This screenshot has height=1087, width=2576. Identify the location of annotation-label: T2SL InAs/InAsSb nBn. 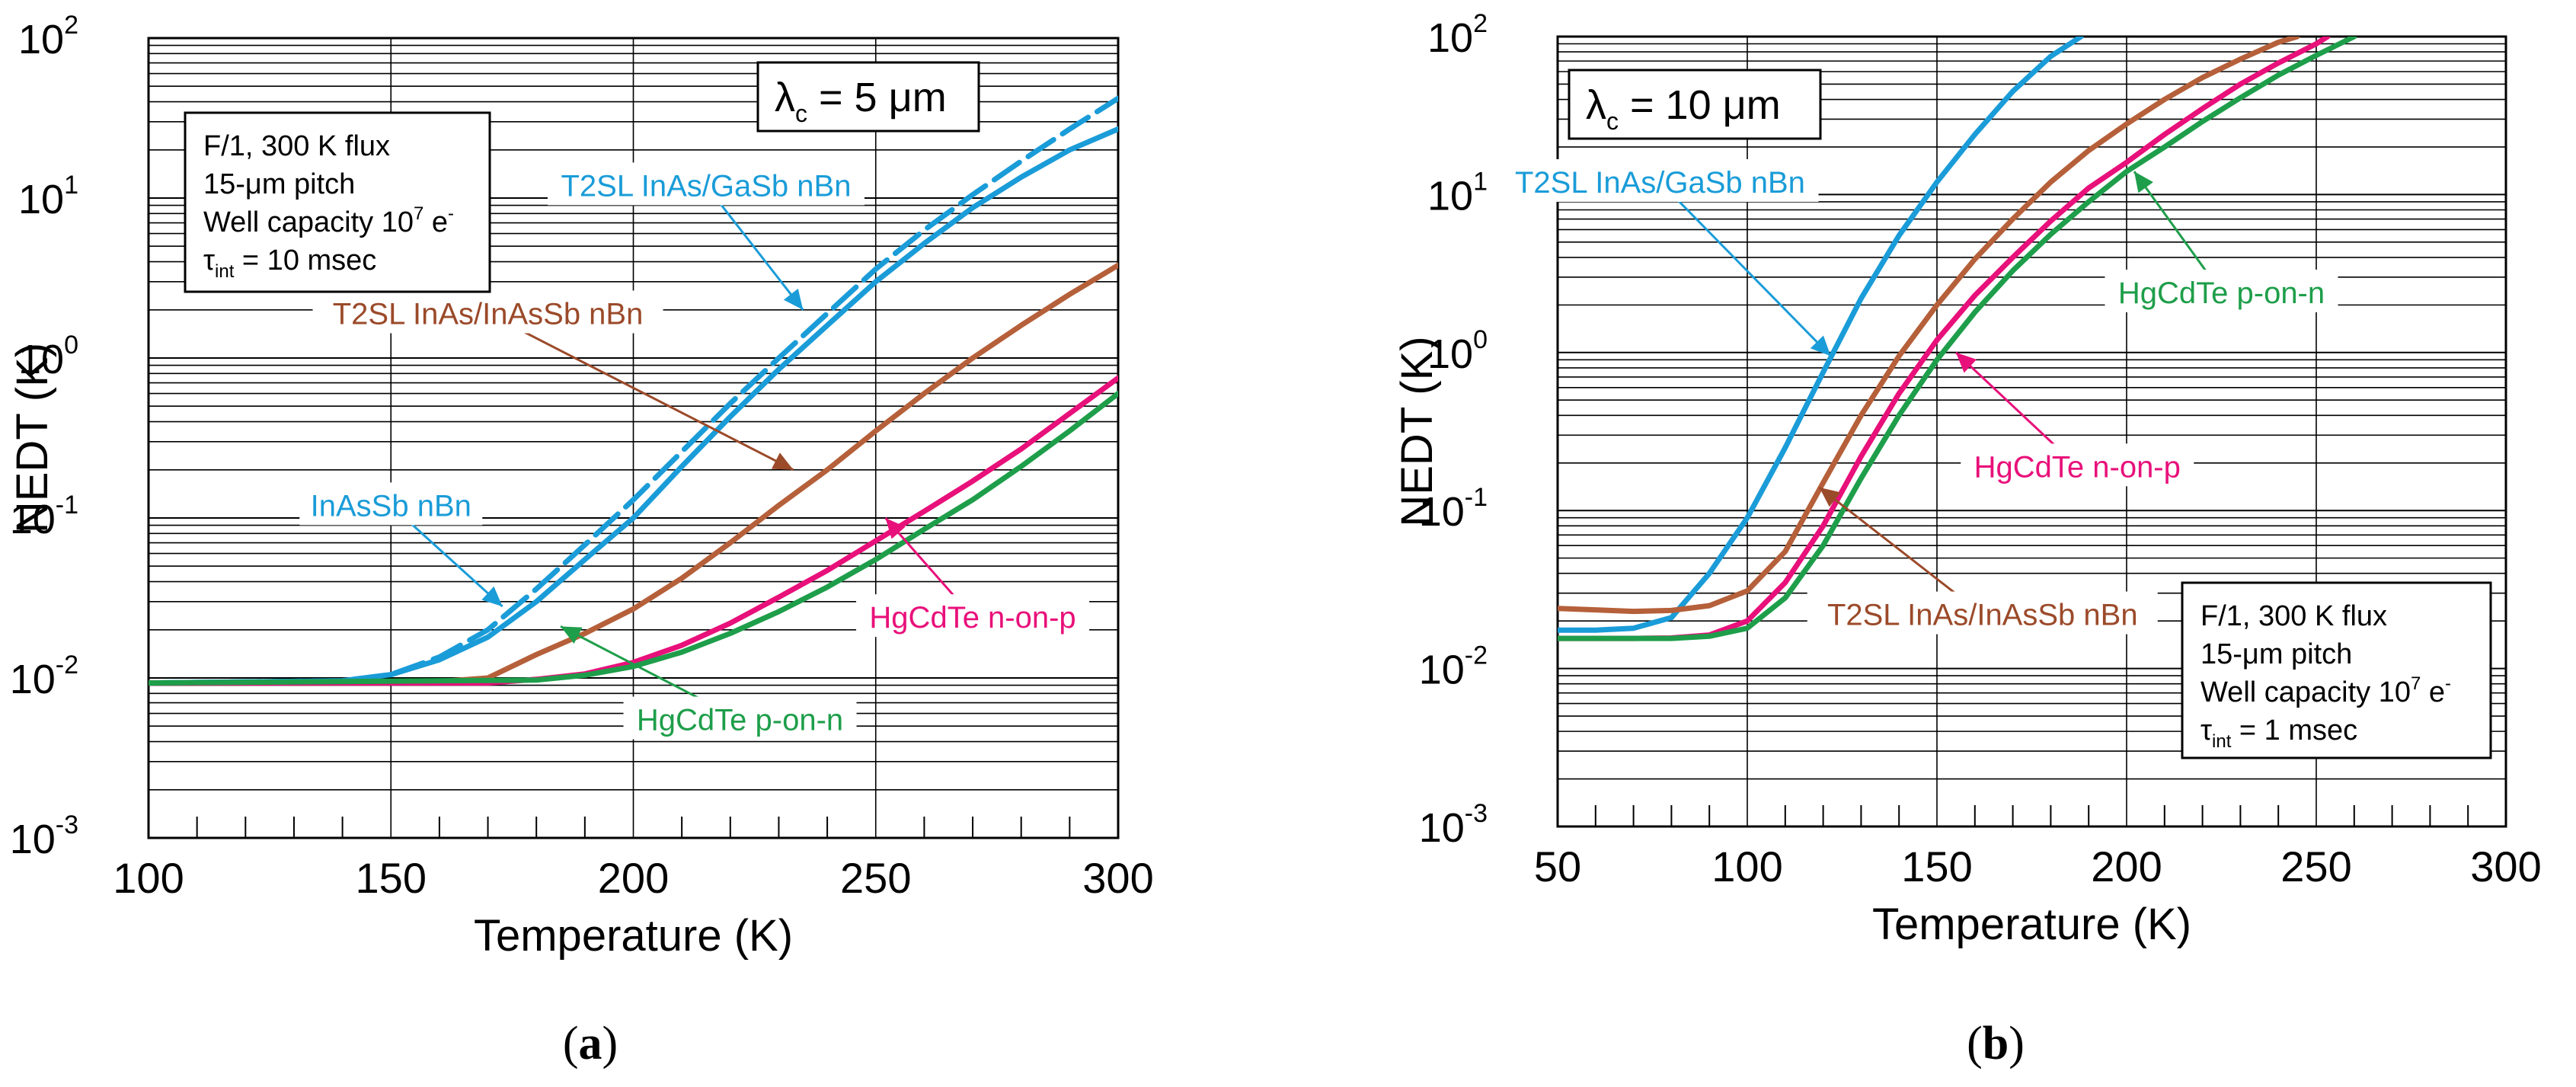
(1982, 615).